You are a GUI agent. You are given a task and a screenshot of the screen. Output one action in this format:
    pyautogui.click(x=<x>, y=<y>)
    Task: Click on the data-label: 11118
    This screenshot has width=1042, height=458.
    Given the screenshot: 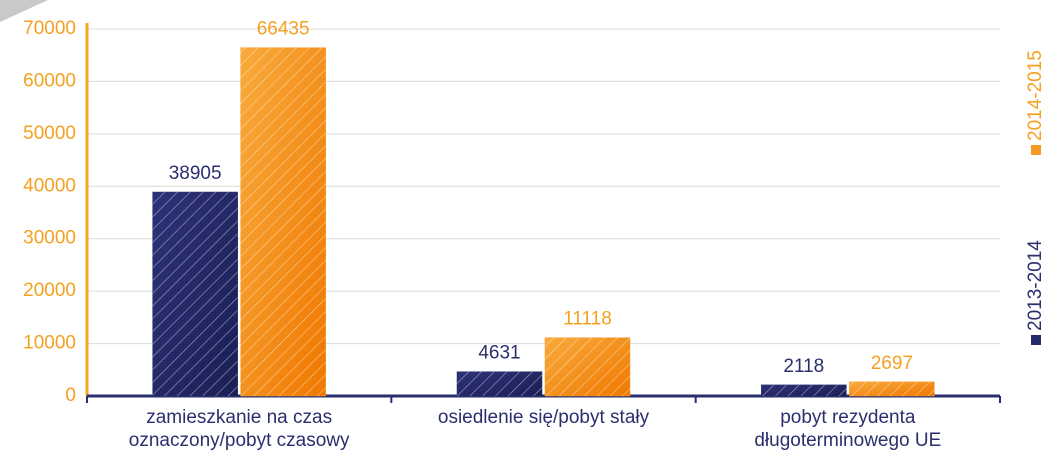 What is the action you would take?
    pyautogui.click(x=587, y=319)
    